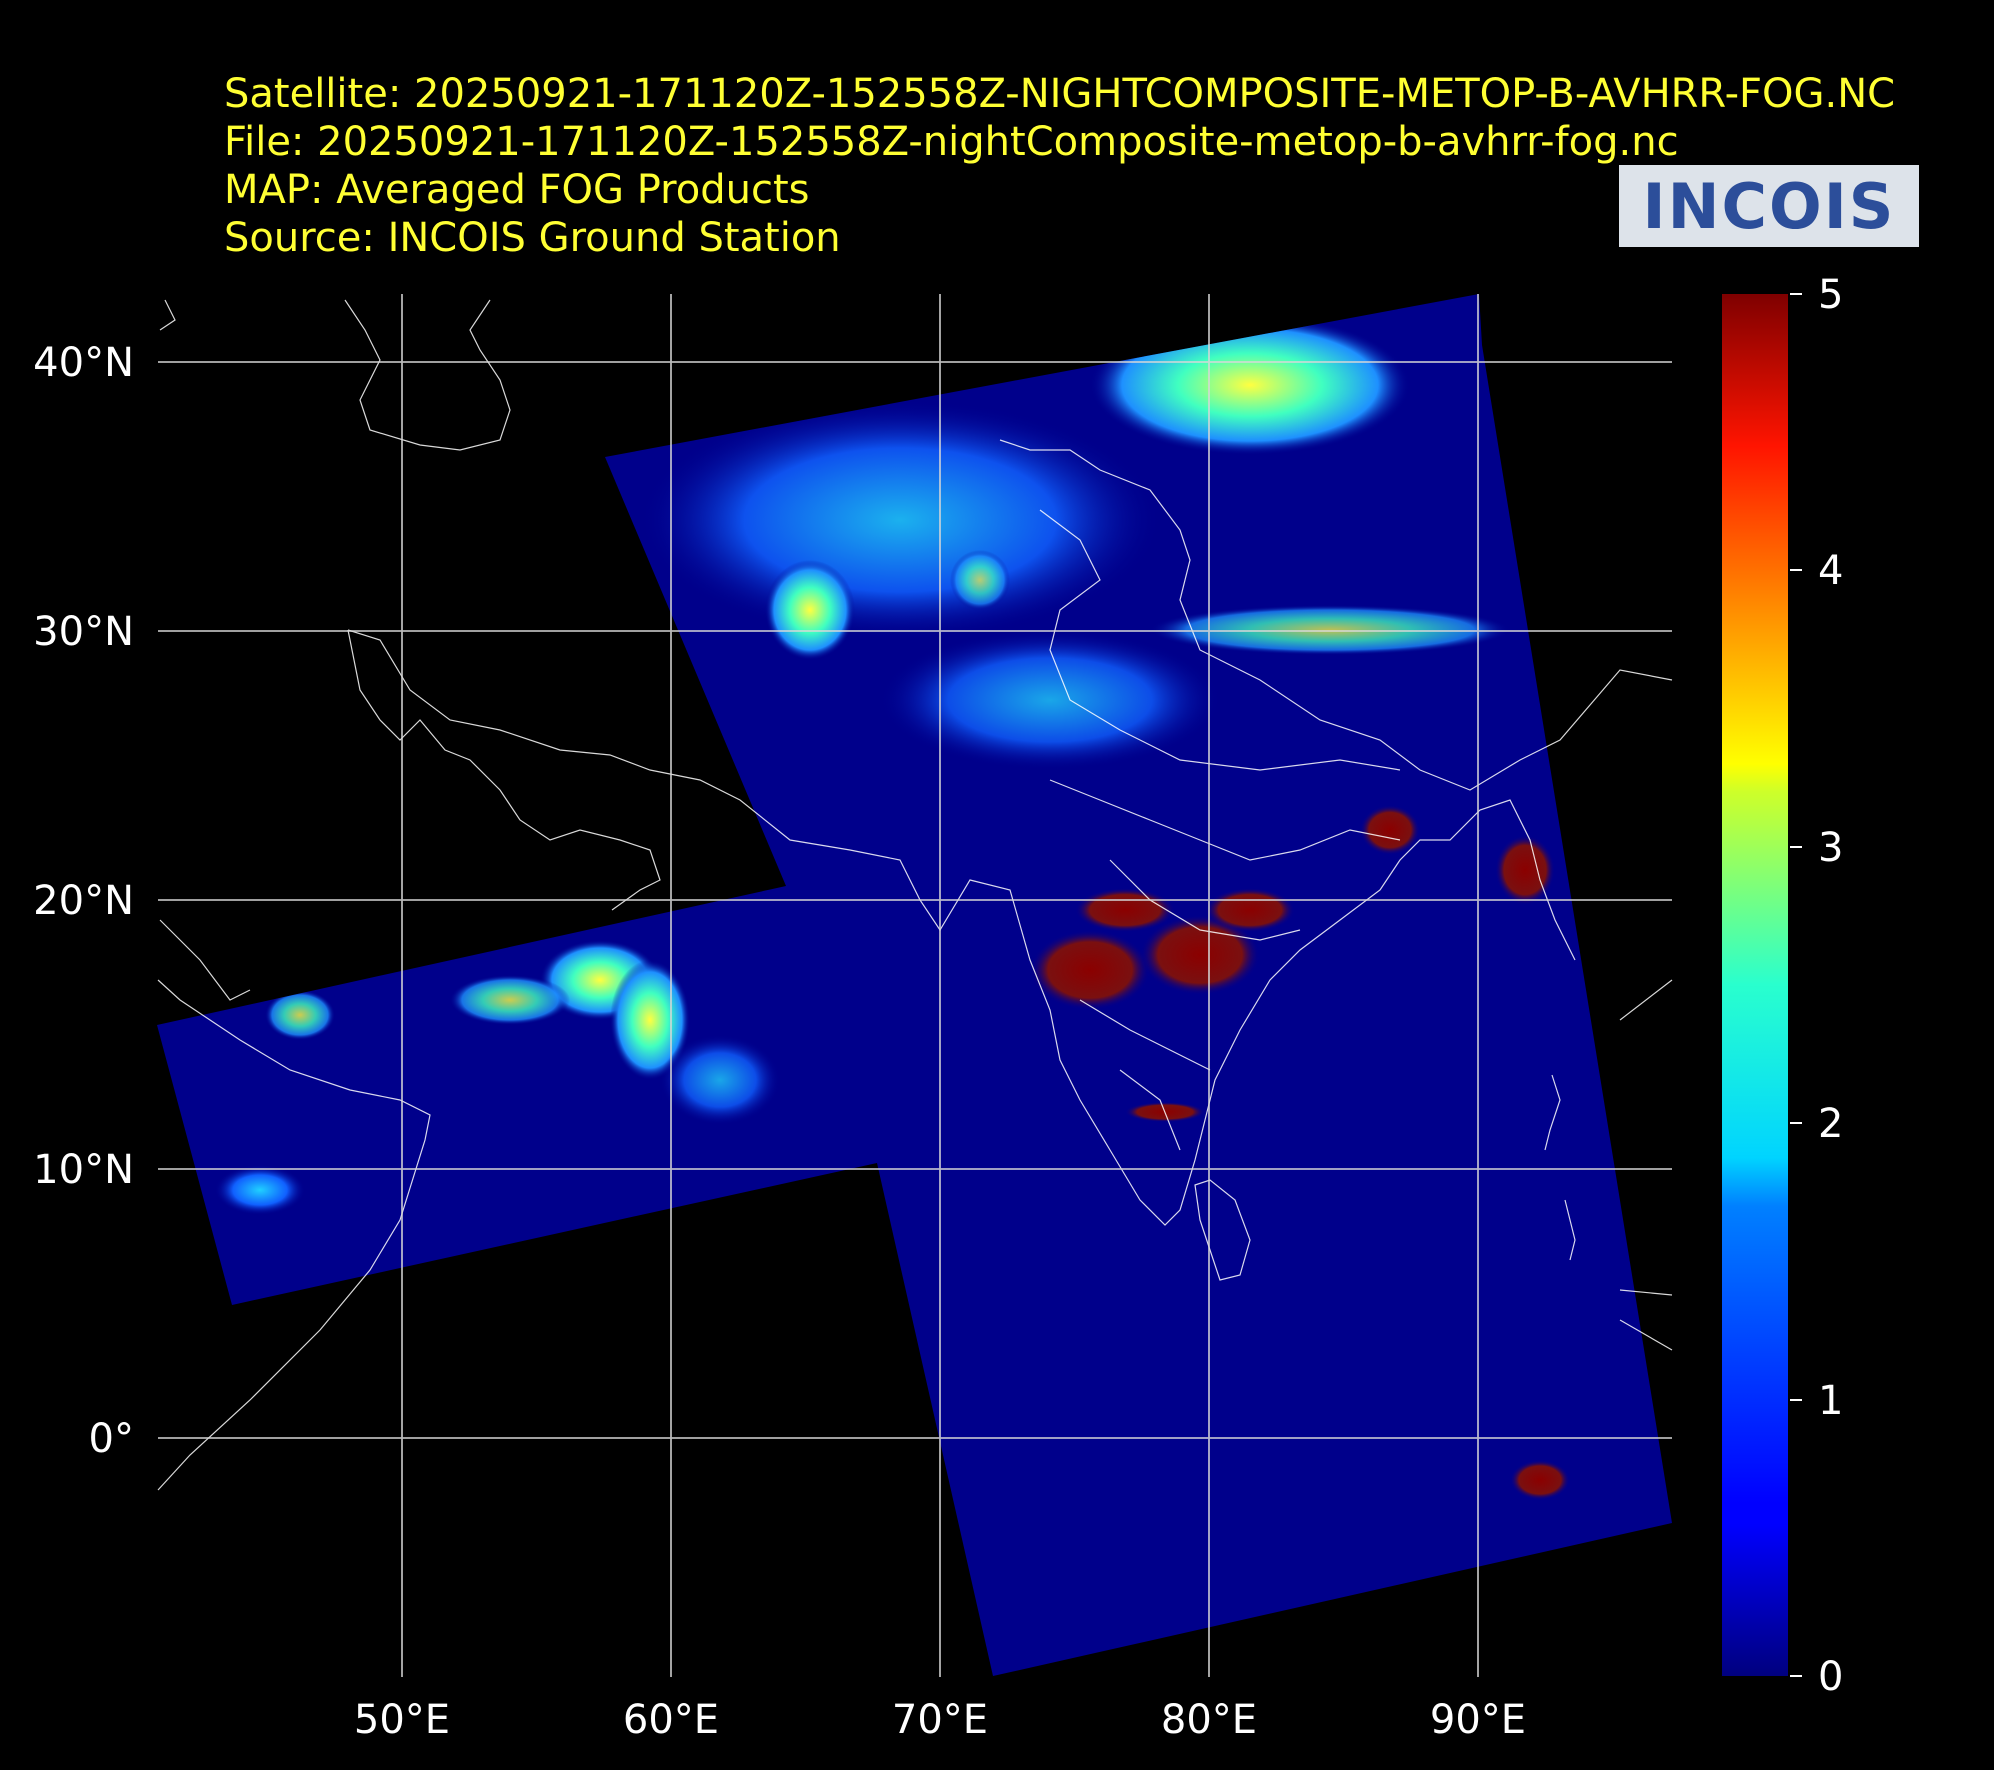 The image size is (1994, 1770). What do you see at coordinates (1830, 1401) in the screenshot?
I see `colorbar-label-1: 1` at bounding box center [1830, 1401].